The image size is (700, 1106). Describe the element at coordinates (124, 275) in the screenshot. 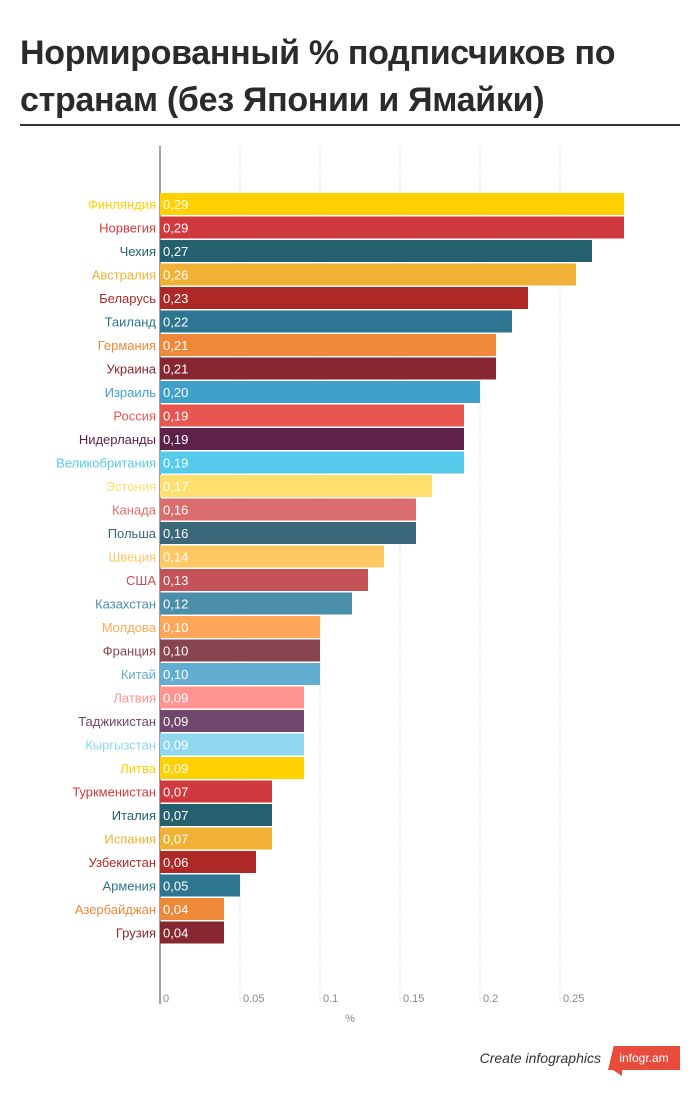

I see `category-label: Австралия` at that location.